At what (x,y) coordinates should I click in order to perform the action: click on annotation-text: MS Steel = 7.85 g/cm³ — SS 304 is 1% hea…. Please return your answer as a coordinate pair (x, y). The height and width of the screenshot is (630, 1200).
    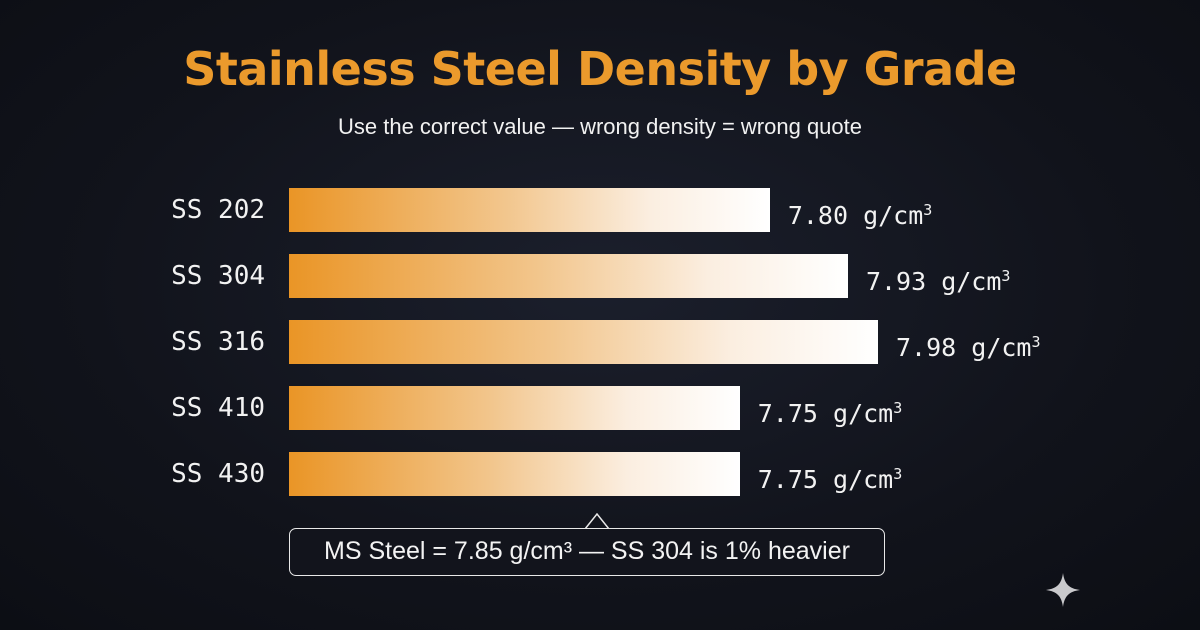
    Looking at the image, I should click on (587, 551).